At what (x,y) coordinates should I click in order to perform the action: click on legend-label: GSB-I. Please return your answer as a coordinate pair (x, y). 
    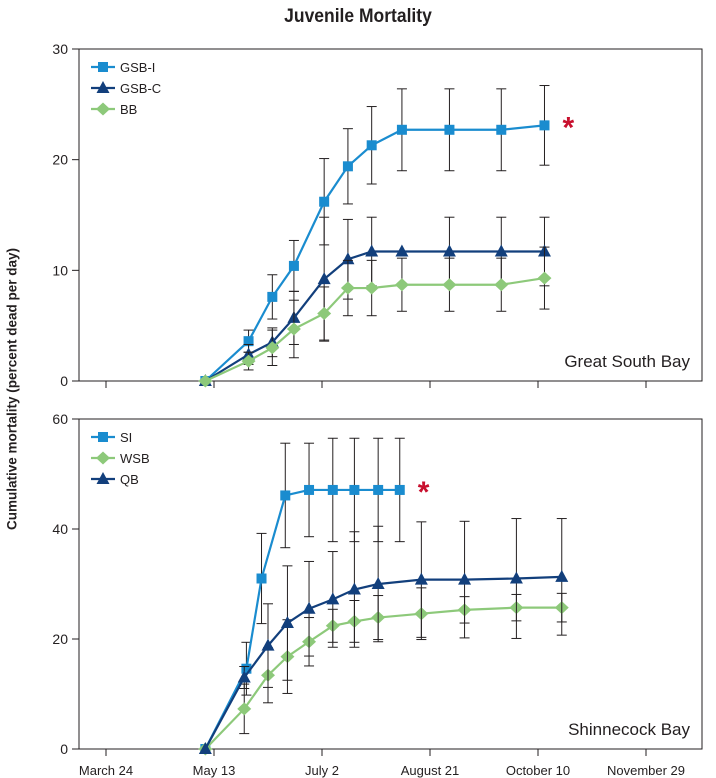
    Looking at the image, I should click on (137, 67).